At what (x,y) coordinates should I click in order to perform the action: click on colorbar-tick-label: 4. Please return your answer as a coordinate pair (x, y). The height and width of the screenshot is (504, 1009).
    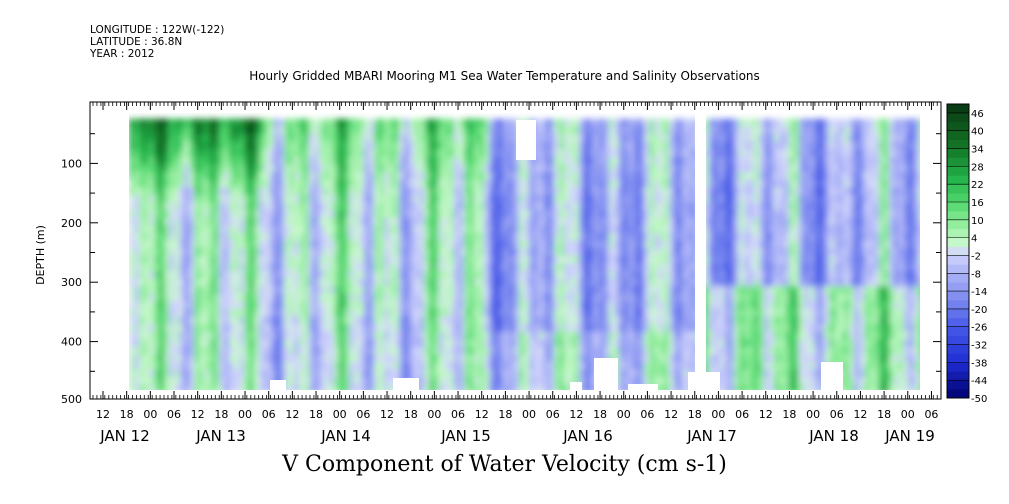
    Looking at the image, I should click on (974, 239).